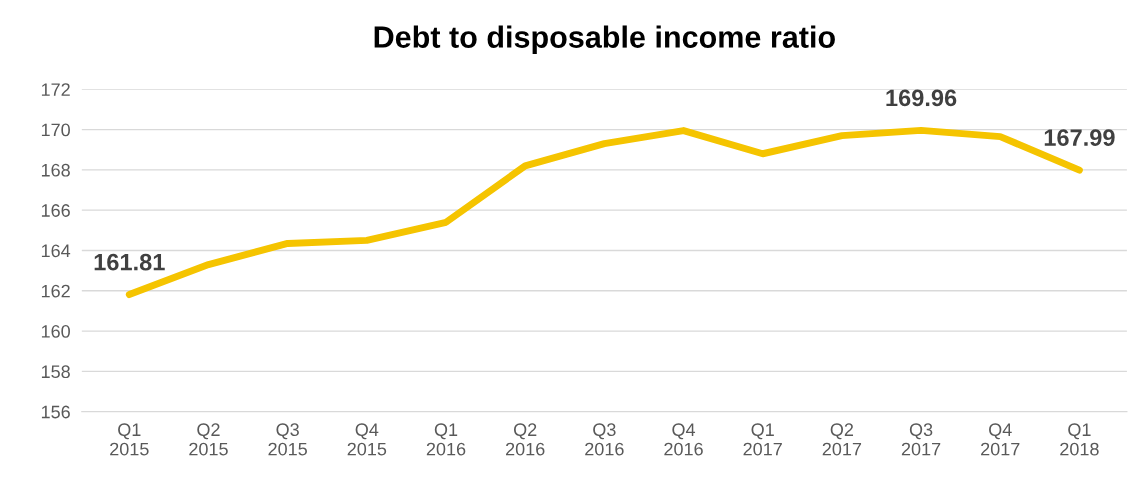 This screenshot has height=496, width=1136. Describe the element at coordinates (55, 130) in the screenshot. I see `y-tick-label: 170` at that location.